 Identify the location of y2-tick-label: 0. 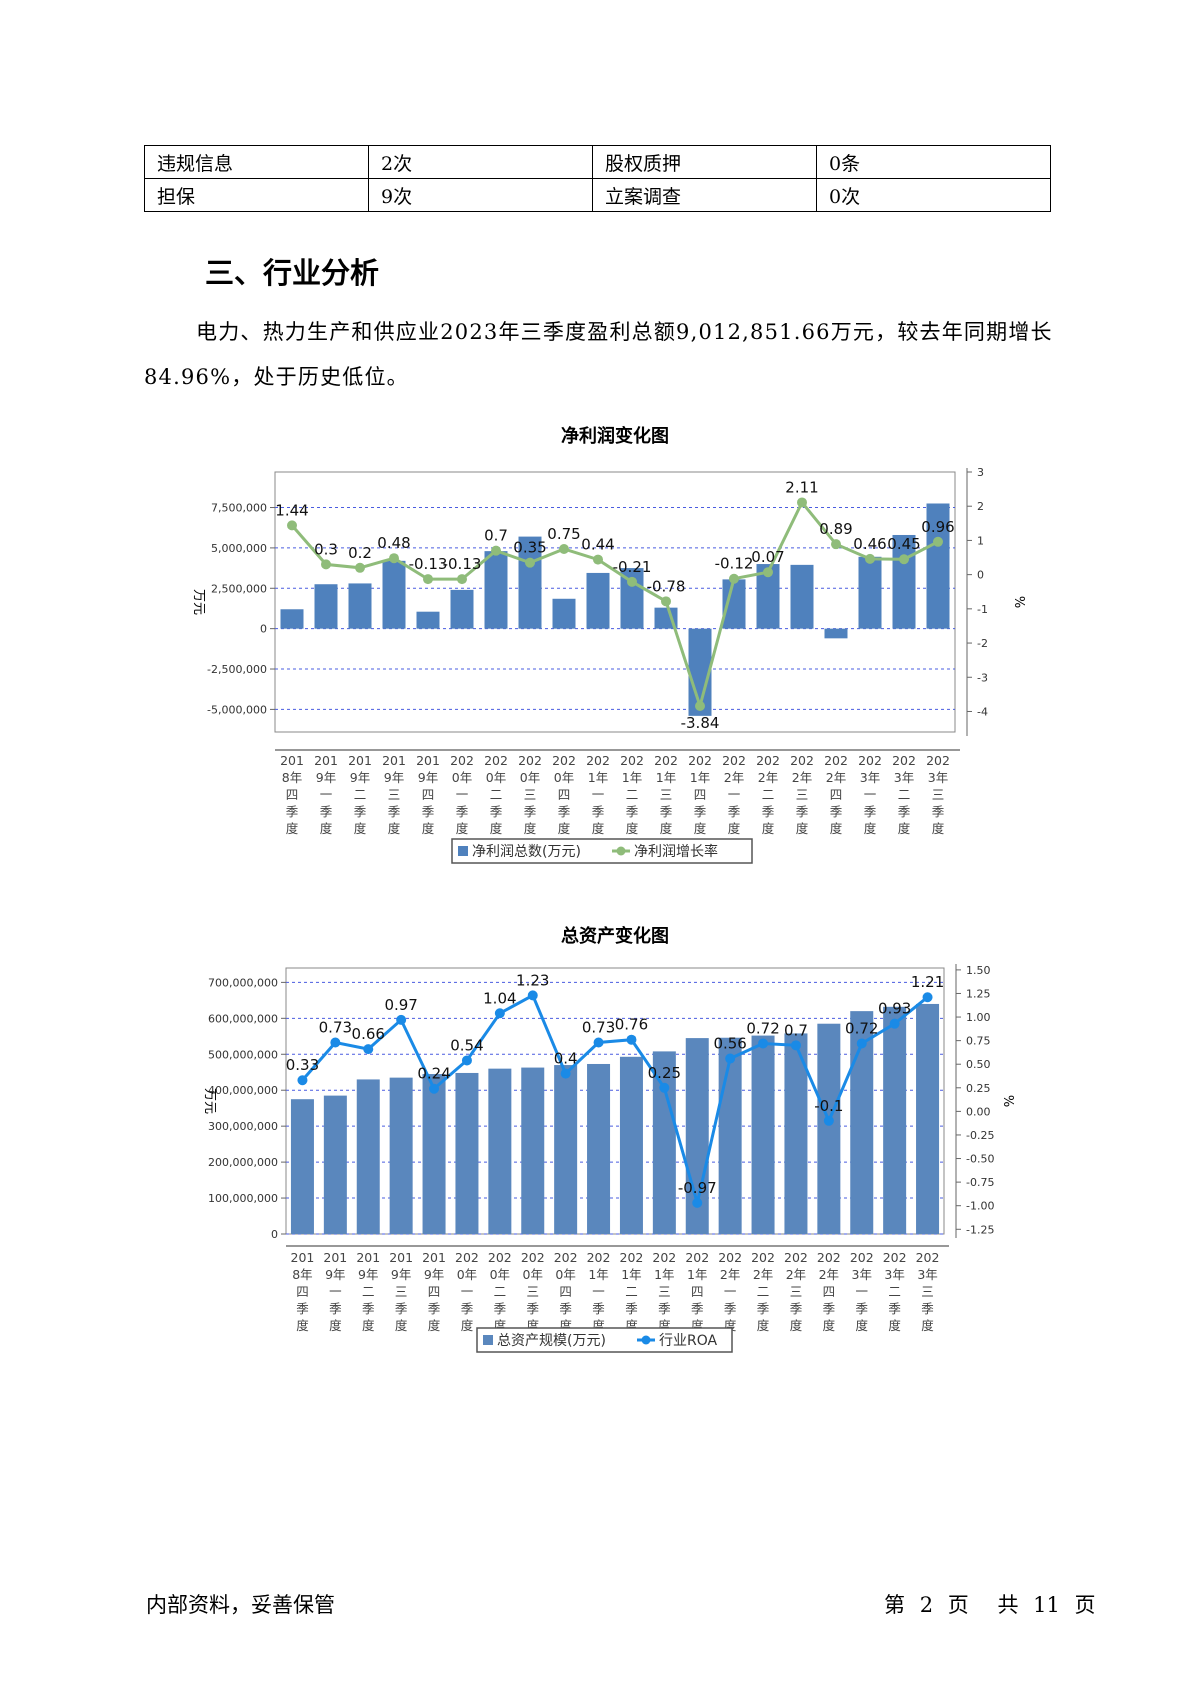
(980, 575).